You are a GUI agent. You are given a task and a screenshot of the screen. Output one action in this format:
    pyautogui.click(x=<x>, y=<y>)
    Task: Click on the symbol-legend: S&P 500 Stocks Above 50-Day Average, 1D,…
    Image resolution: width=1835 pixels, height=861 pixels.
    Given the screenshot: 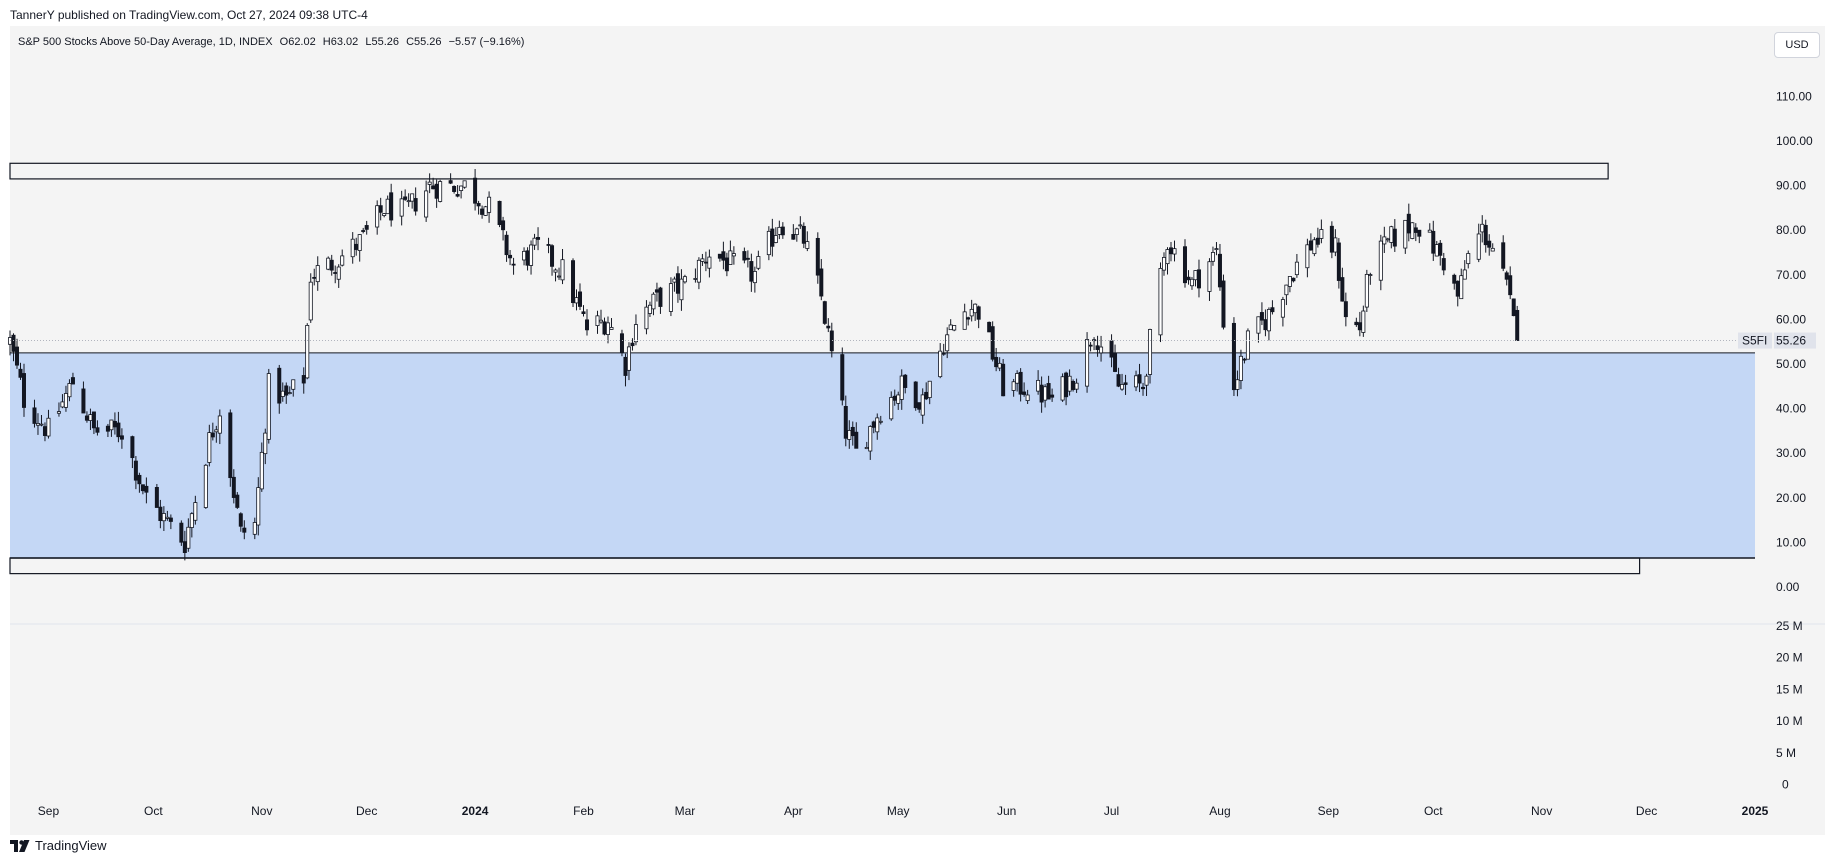 What is the action you would take?
    pyautogui.click(x=273, y=42)
    